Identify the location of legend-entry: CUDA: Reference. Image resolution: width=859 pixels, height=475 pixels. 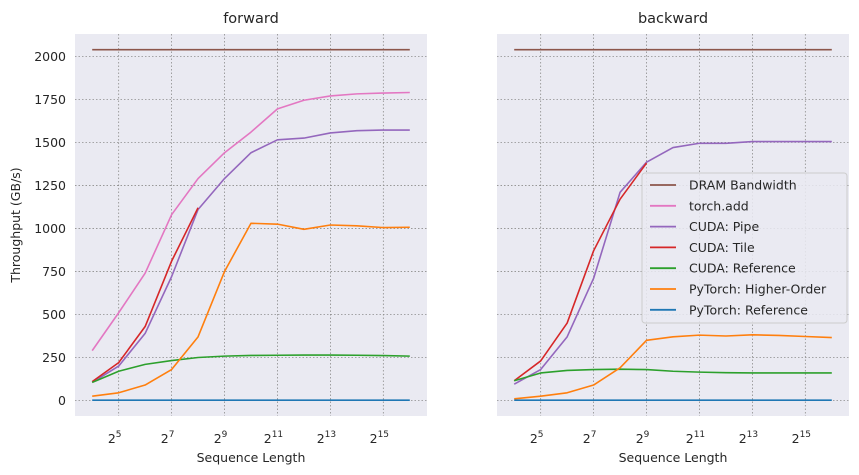
(742, 268).